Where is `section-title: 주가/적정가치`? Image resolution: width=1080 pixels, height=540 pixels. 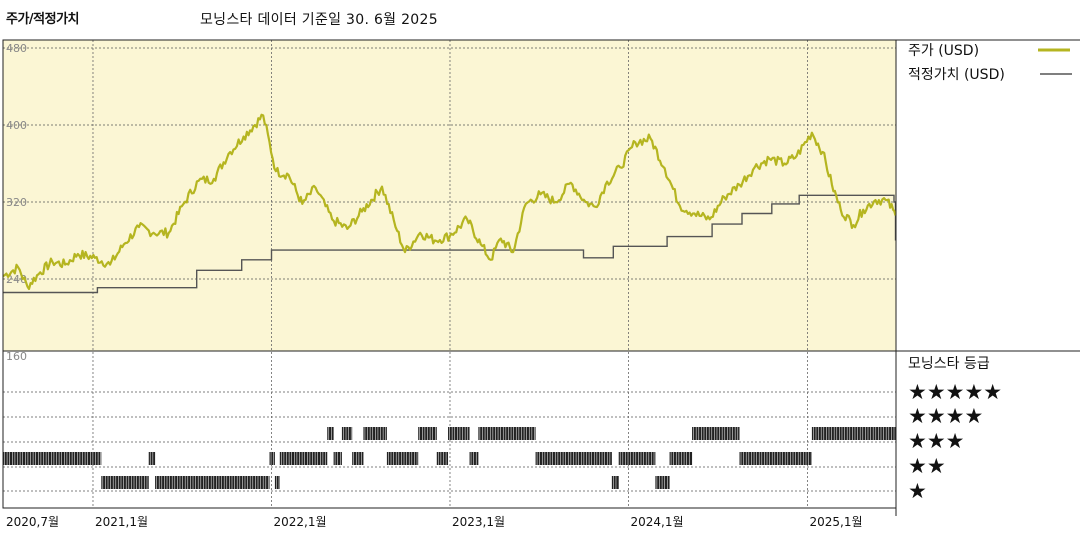
section-title: 주가/적정가치 is located at coordinates (43, 19).